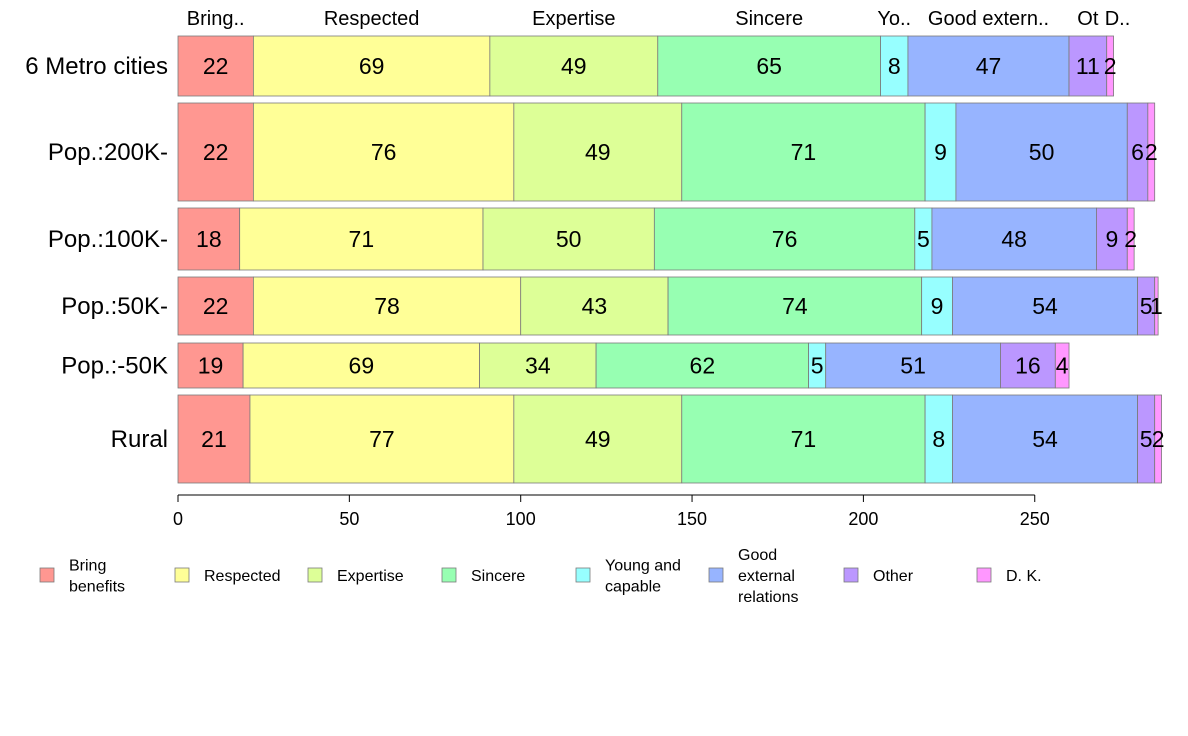 Image resolution: width=1188 pixels, height=736 pixels. I want to click on data-label: 1, so click(1156, 306).